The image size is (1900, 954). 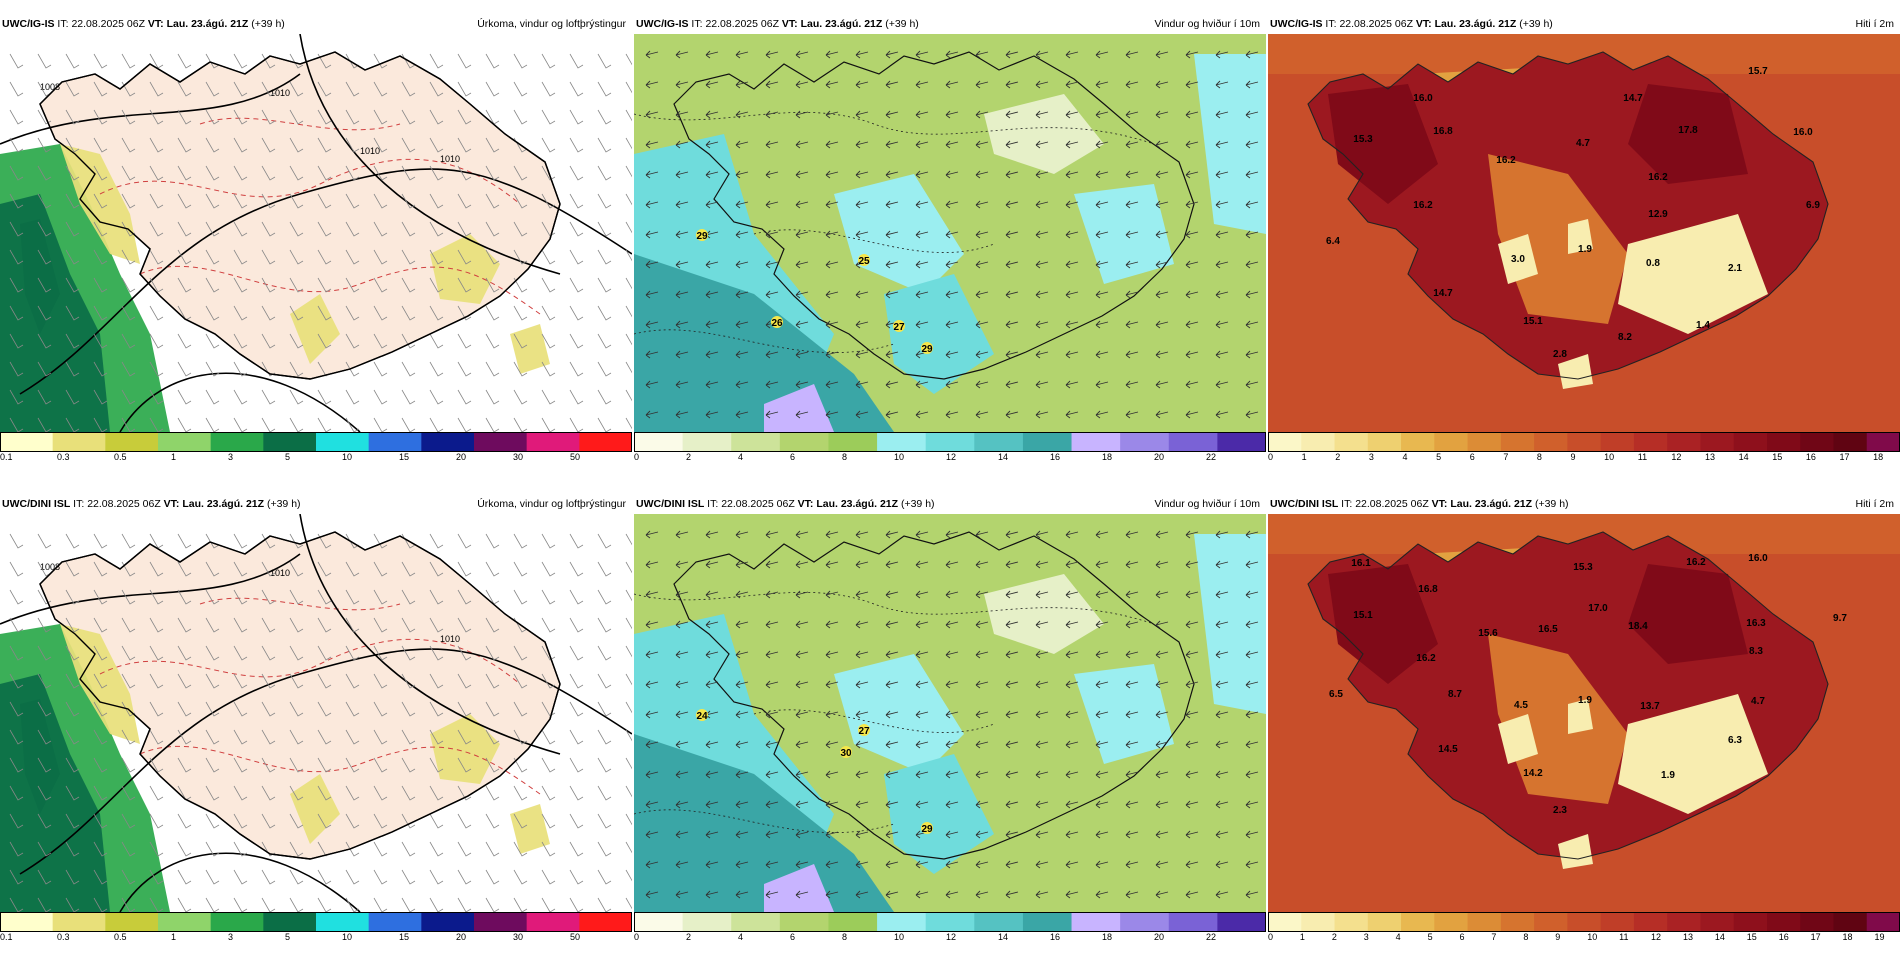 What do you see at coordinates (951, 937) in the screenshot?
I see `colorbar-tick-label: 12` at bounding box center [951, 937].